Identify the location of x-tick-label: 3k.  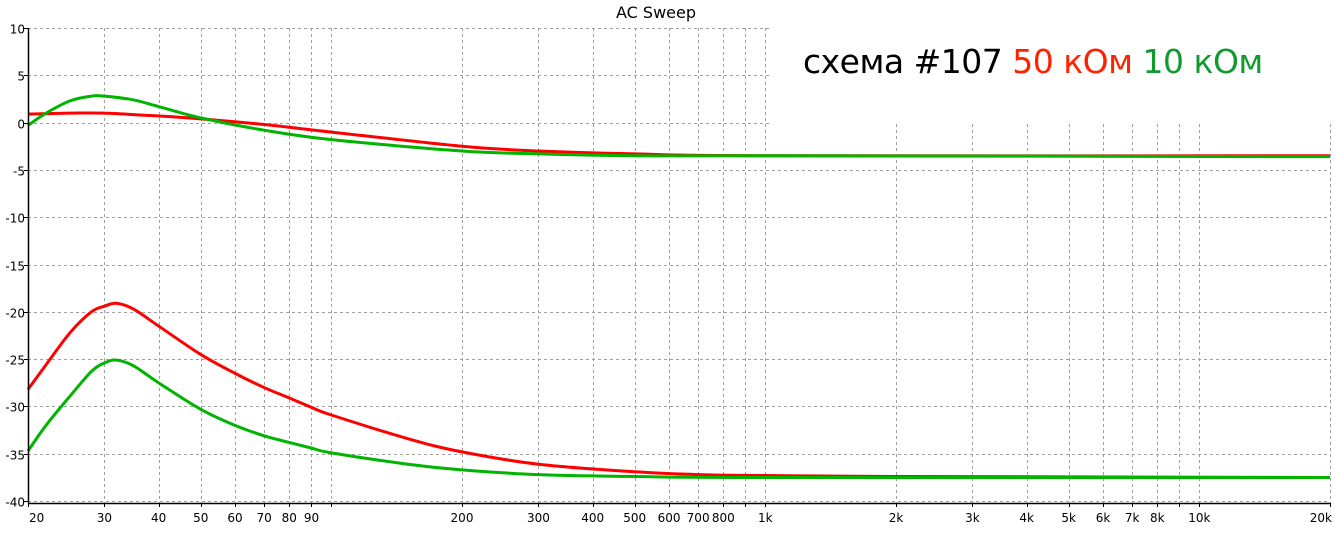
(972, 518).